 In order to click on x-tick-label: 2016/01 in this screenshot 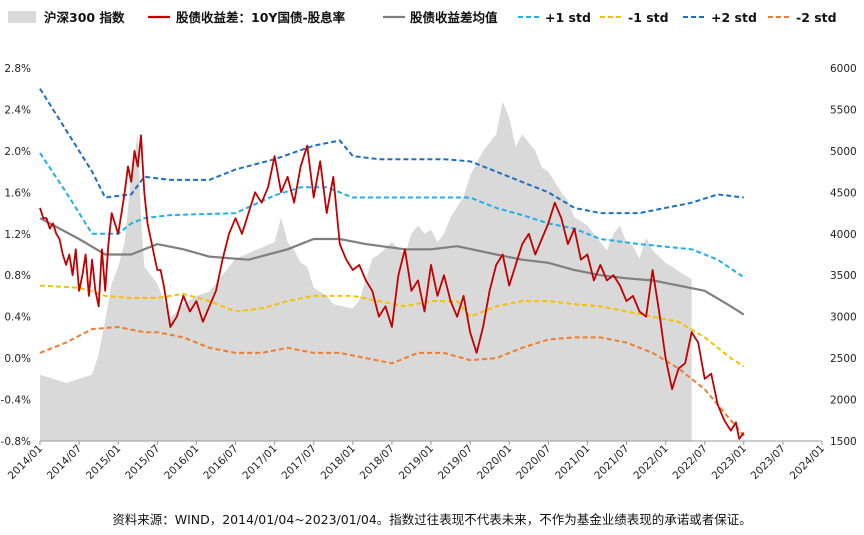, I will do `click(181, 462)`.